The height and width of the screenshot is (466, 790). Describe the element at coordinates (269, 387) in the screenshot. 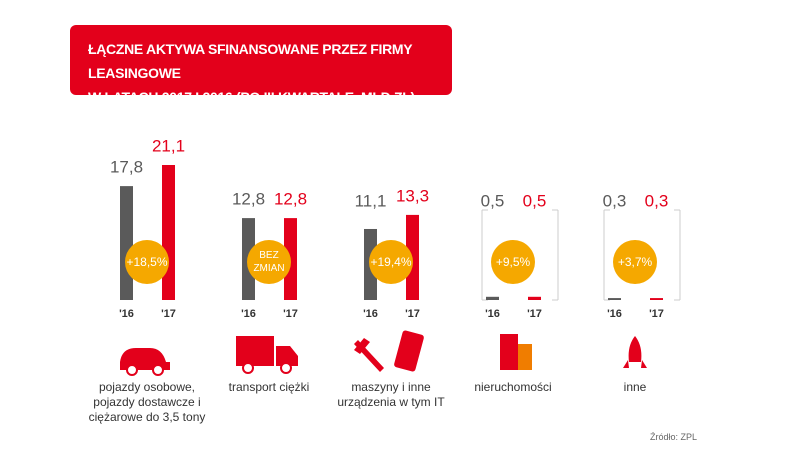

I see `category-label: transport ciężki` at that location.